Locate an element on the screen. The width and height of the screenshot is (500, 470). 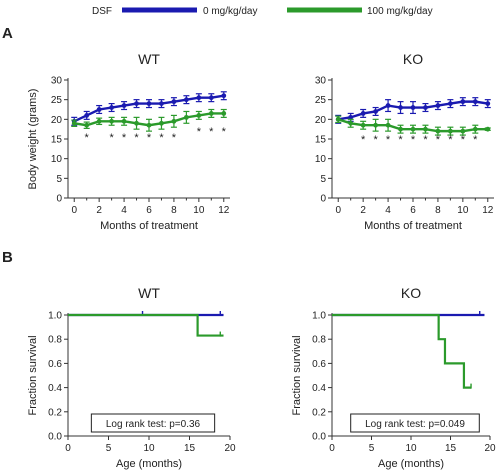
x-axis-label: Months of treatment is located at coordinates (149, 226).